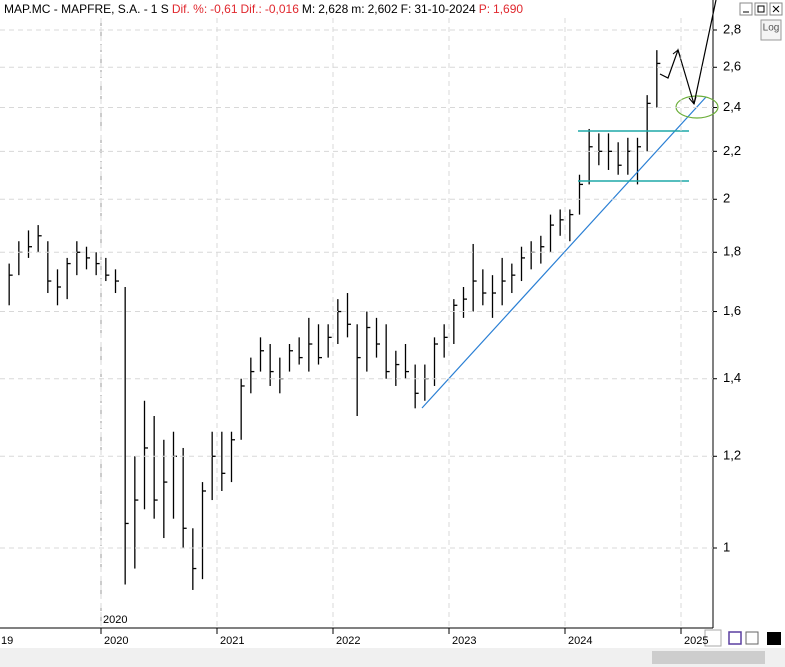 This screenshot has width=785, height=667. I want to click on y-tick-label: 2,2, so click(732, 150).